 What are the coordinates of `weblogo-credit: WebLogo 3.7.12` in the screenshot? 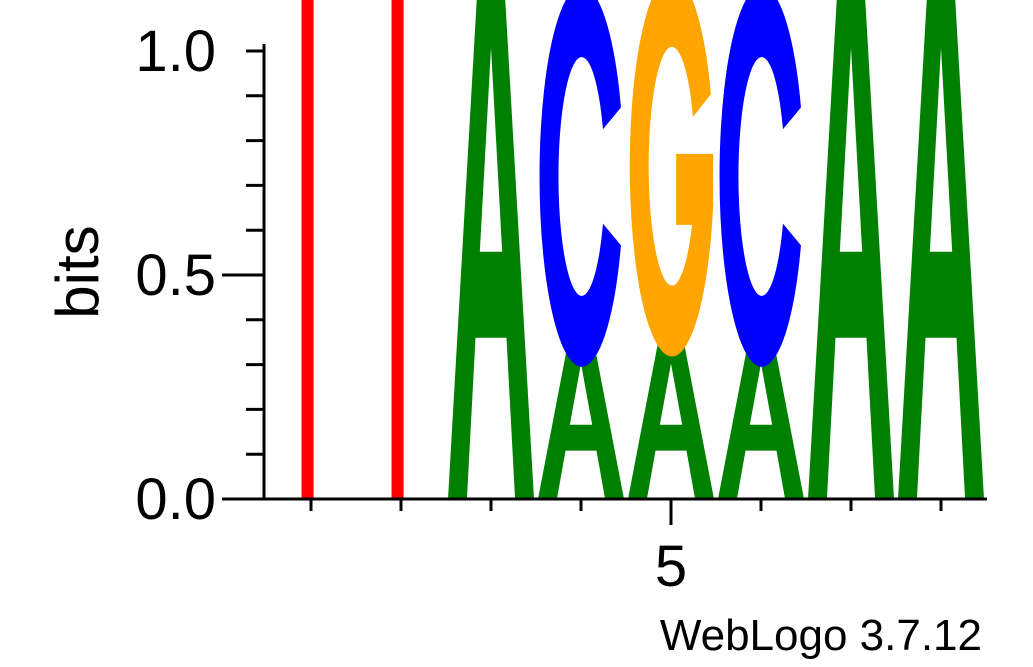 It's located at (821, 635).